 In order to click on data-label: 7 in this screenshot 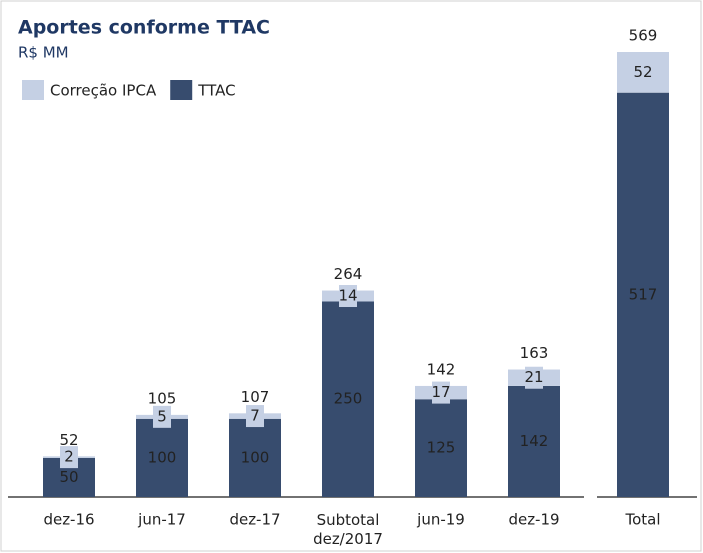, I will do `click(255, 416)`.